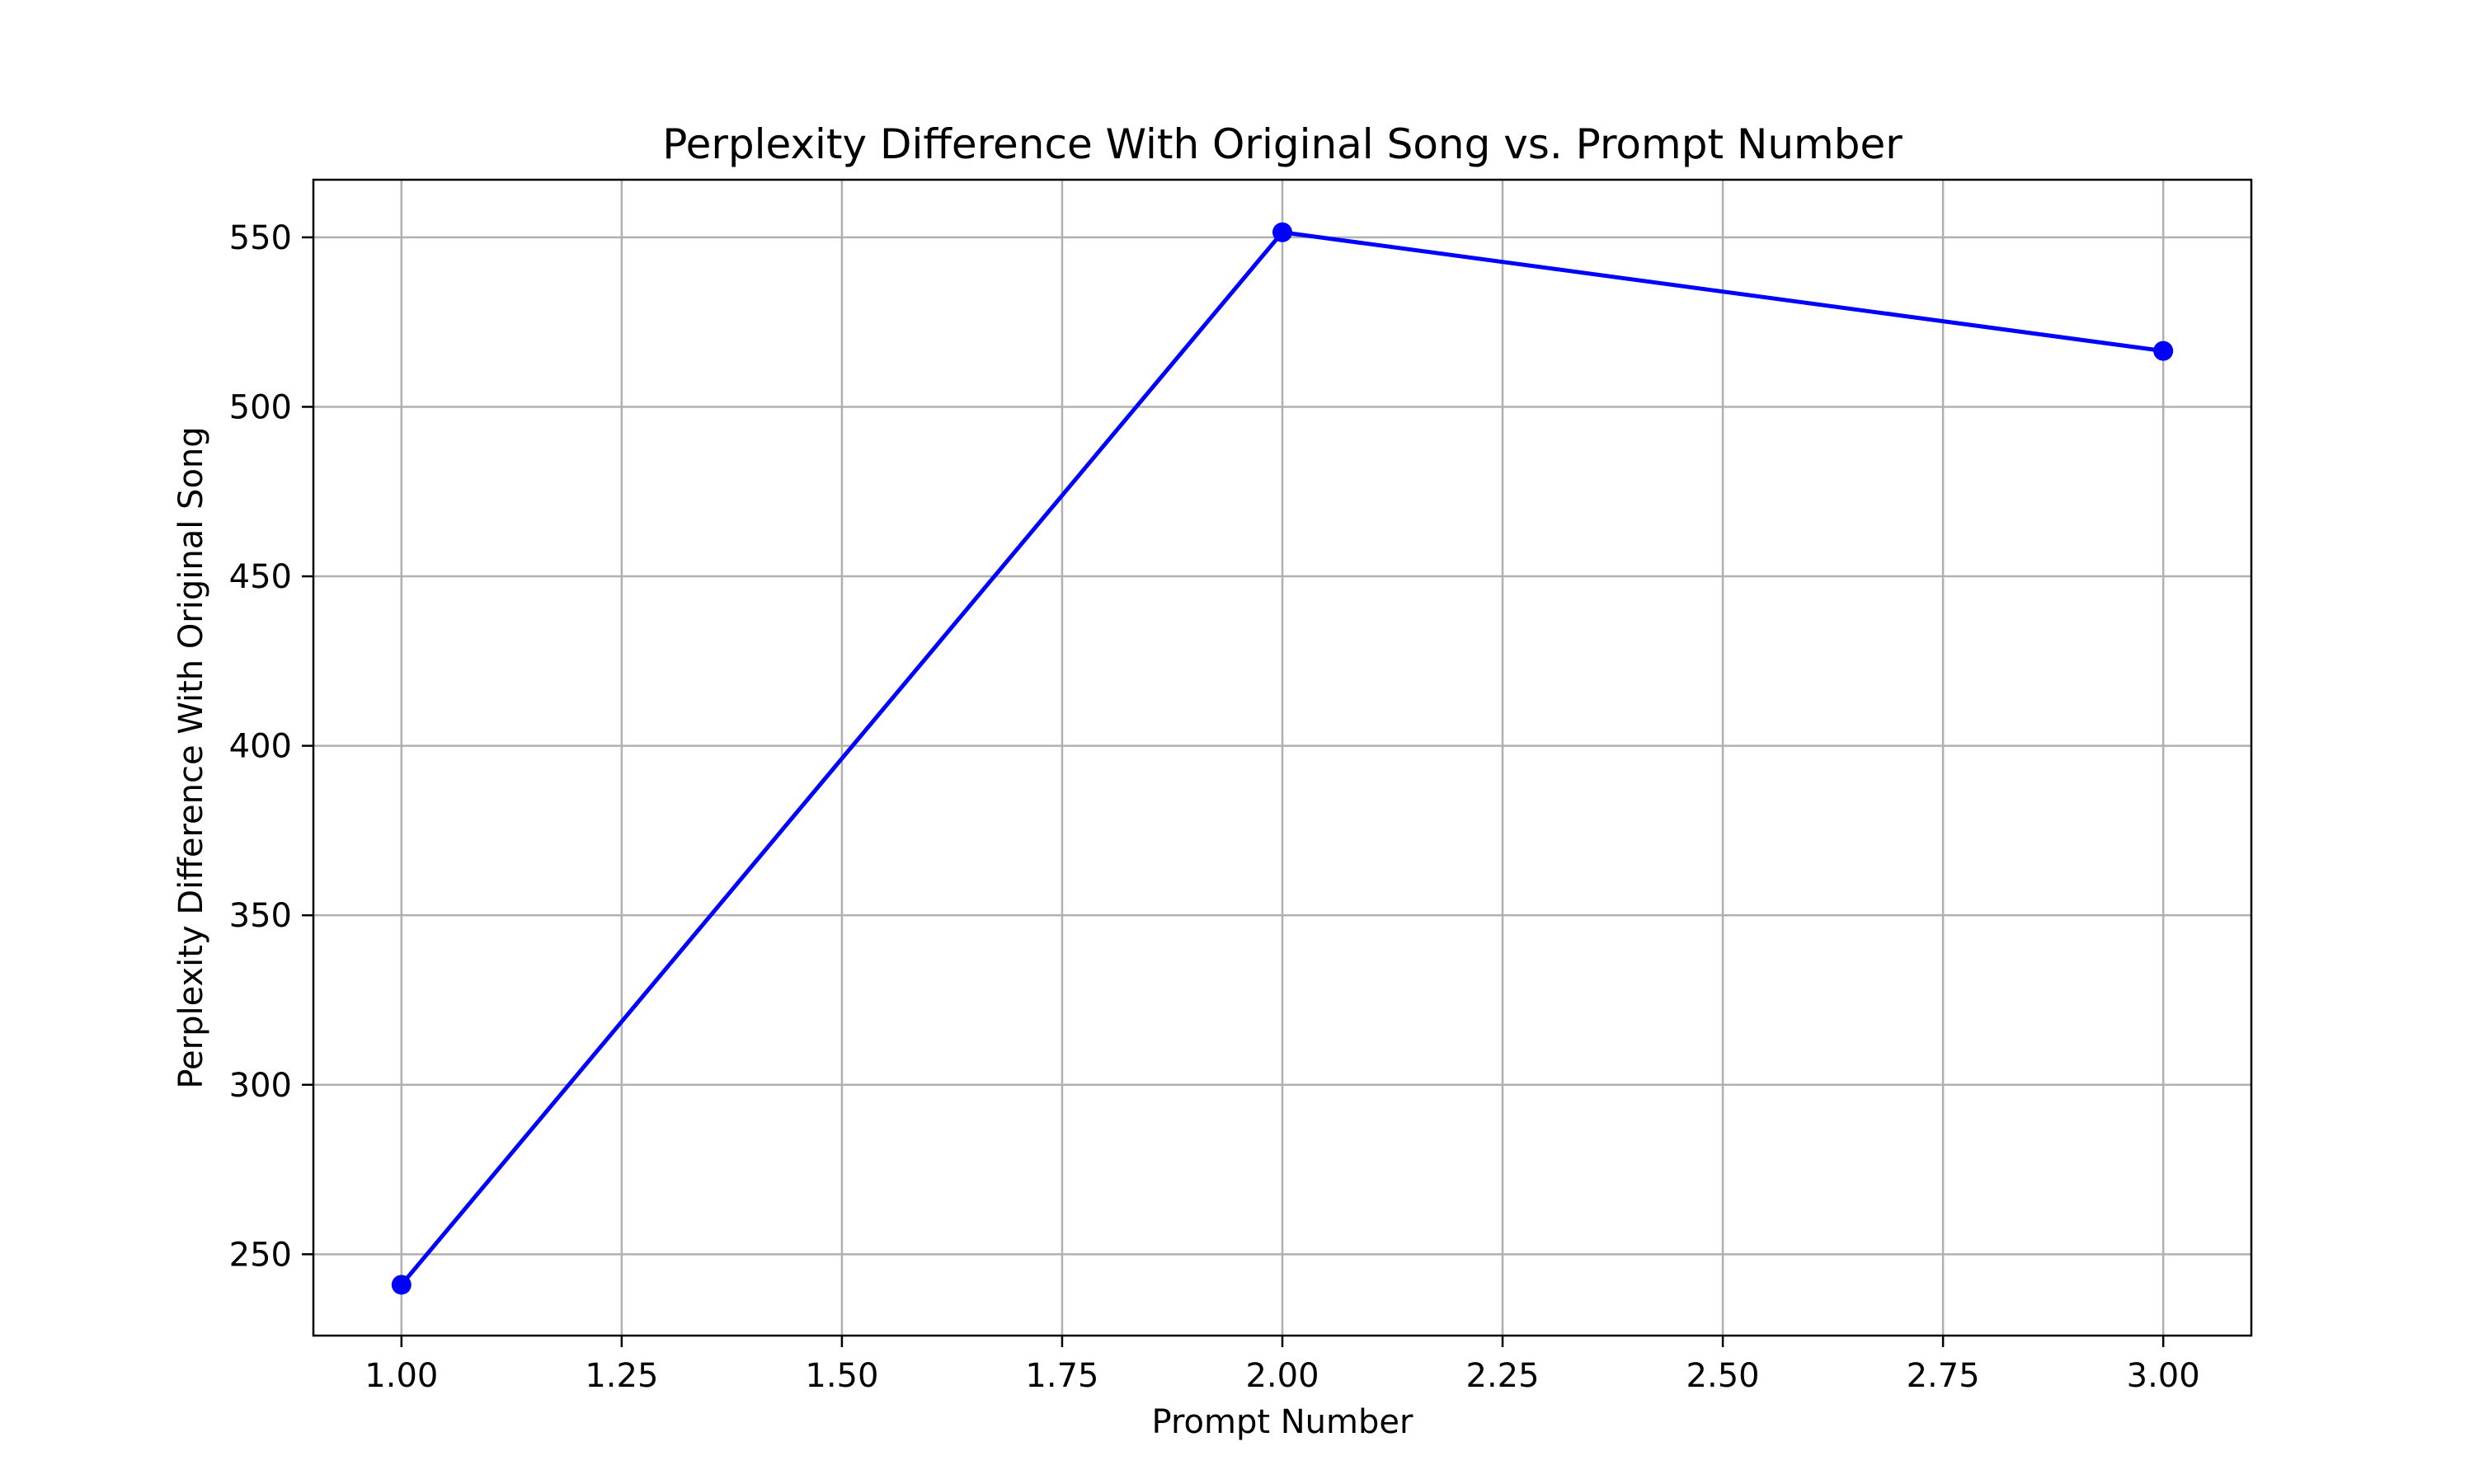  I want to click on y-tick-label: 300, so click(260, 1086).